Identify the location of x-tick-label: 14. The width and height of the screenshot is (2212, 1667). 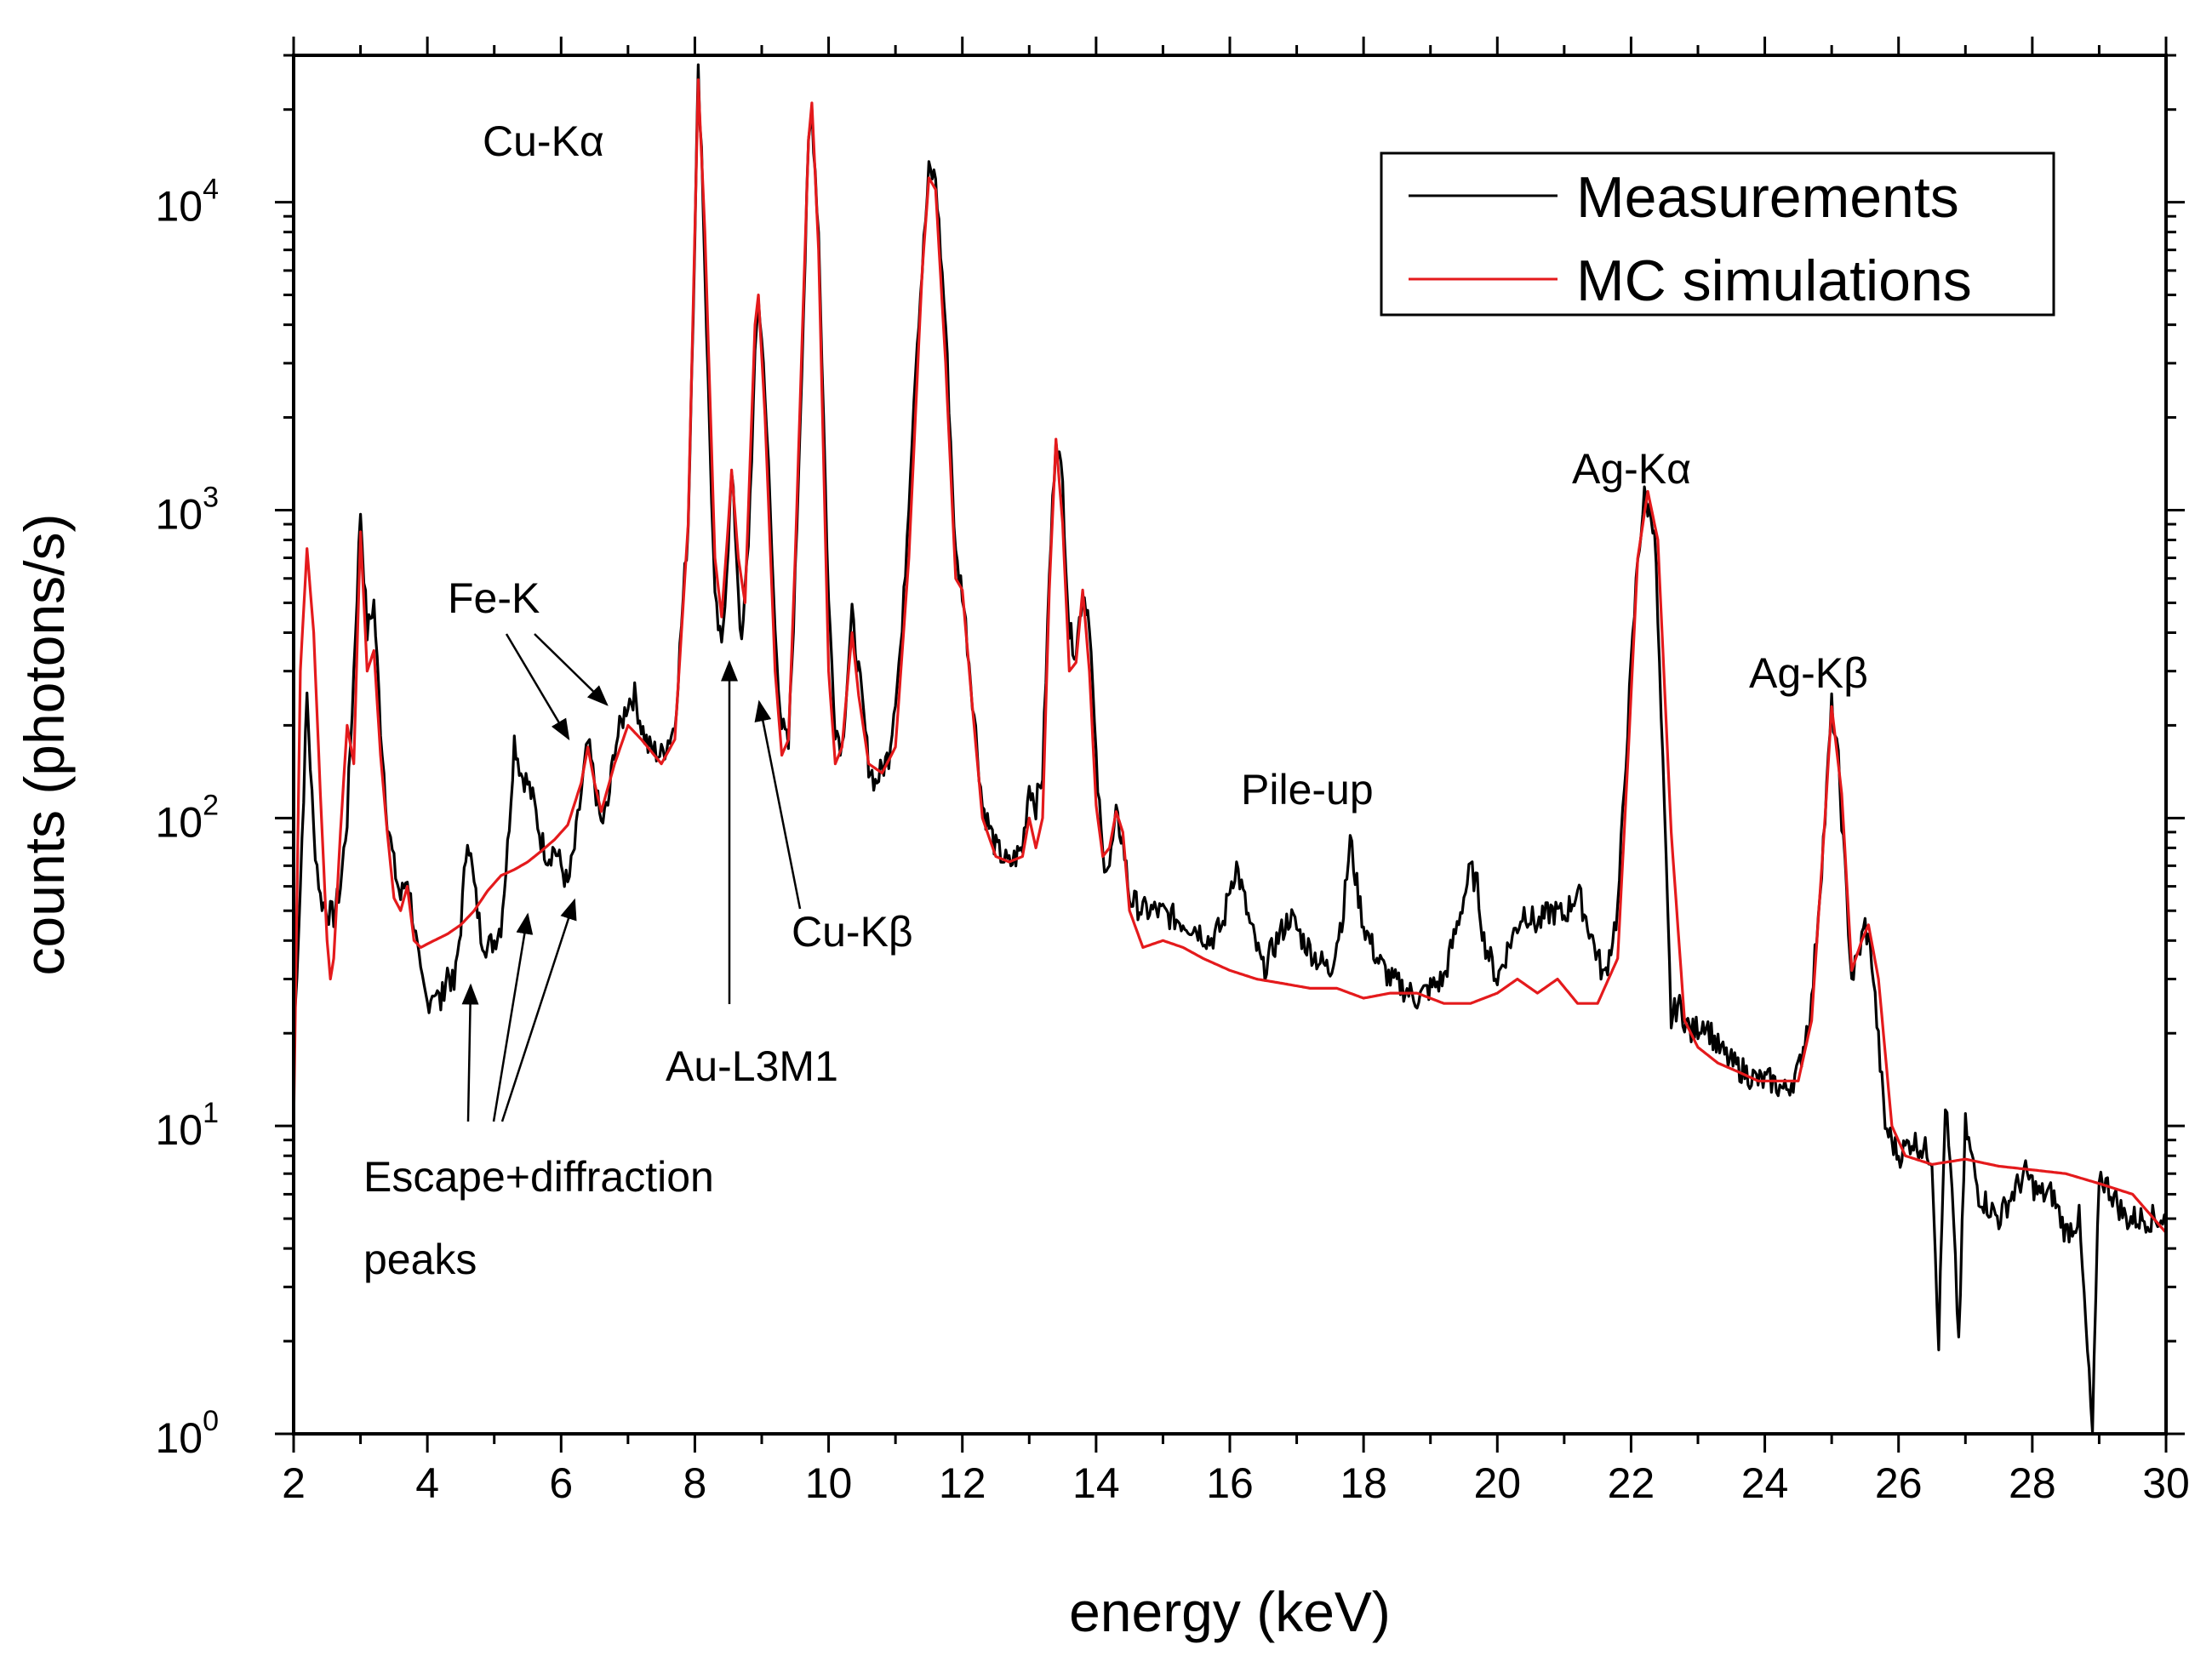
(1096, 1483).